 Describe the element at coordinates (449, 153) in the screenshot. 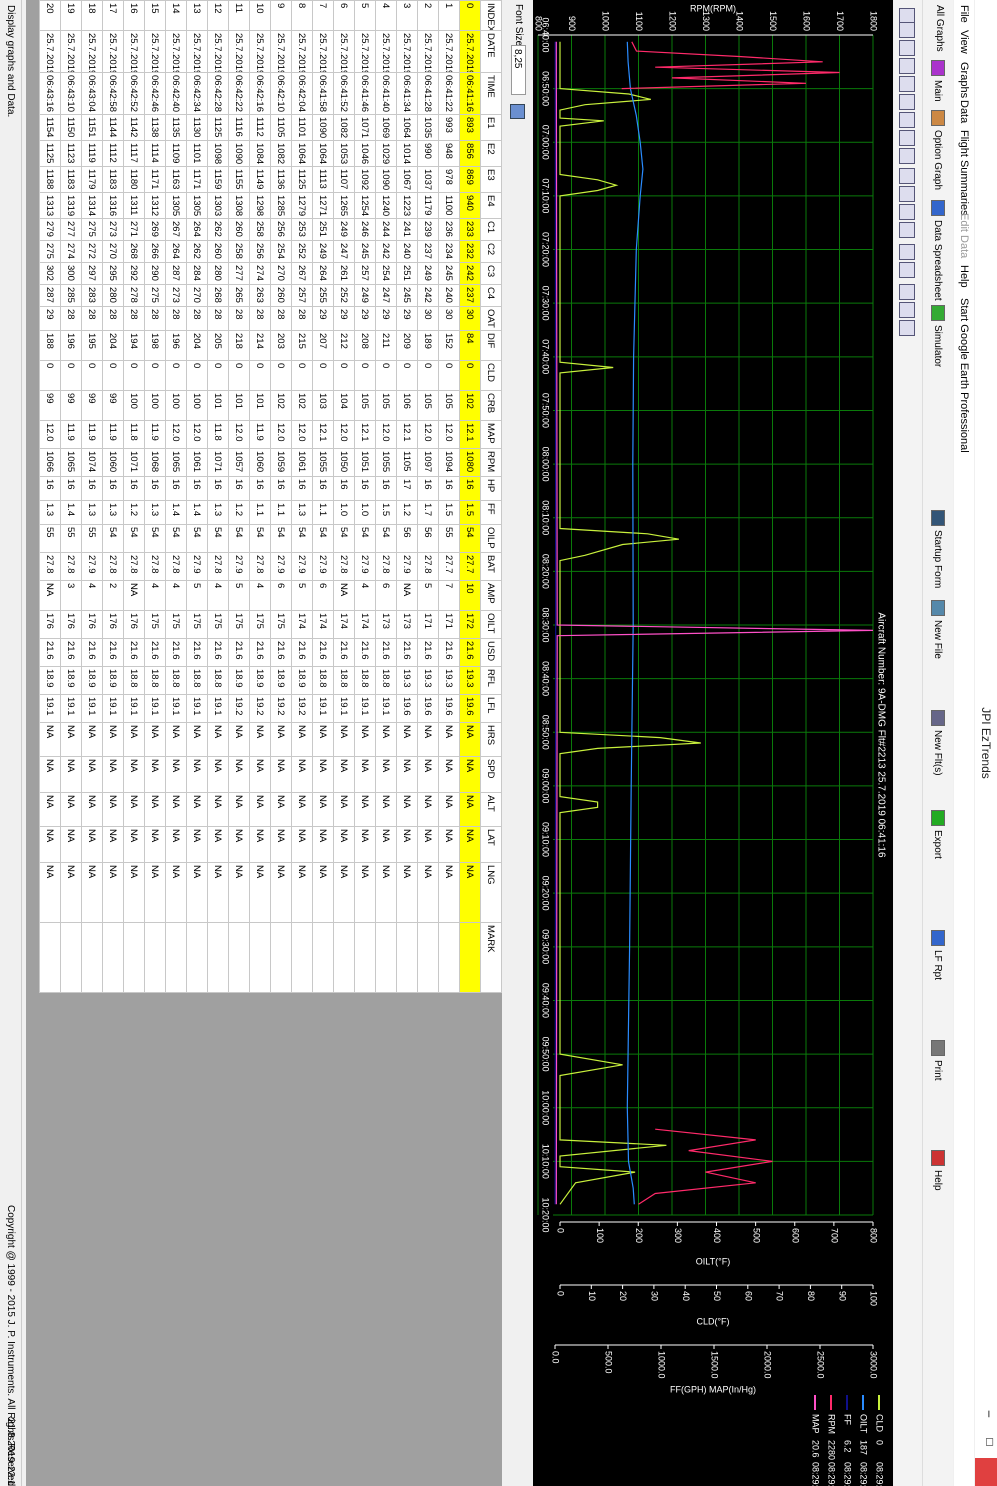

I see `table-cell: 948` at that location.